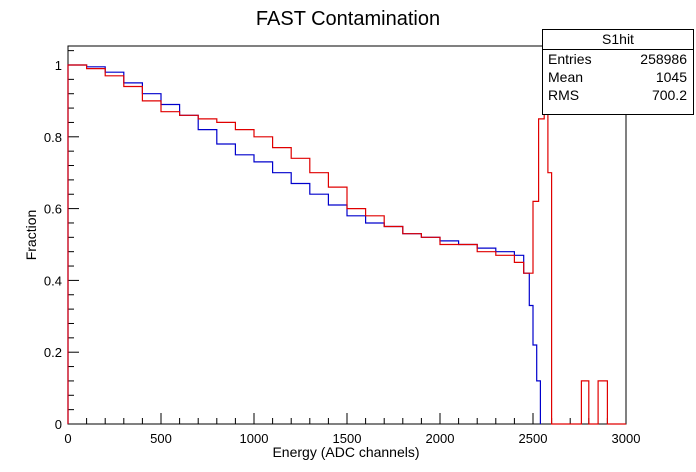 The width and height of the screenshot is (696, 472). What do you see at coordinates (53, 209) in the screenshot?
I see `y-tick-label: 0.6` at bounding box center [53, 209].